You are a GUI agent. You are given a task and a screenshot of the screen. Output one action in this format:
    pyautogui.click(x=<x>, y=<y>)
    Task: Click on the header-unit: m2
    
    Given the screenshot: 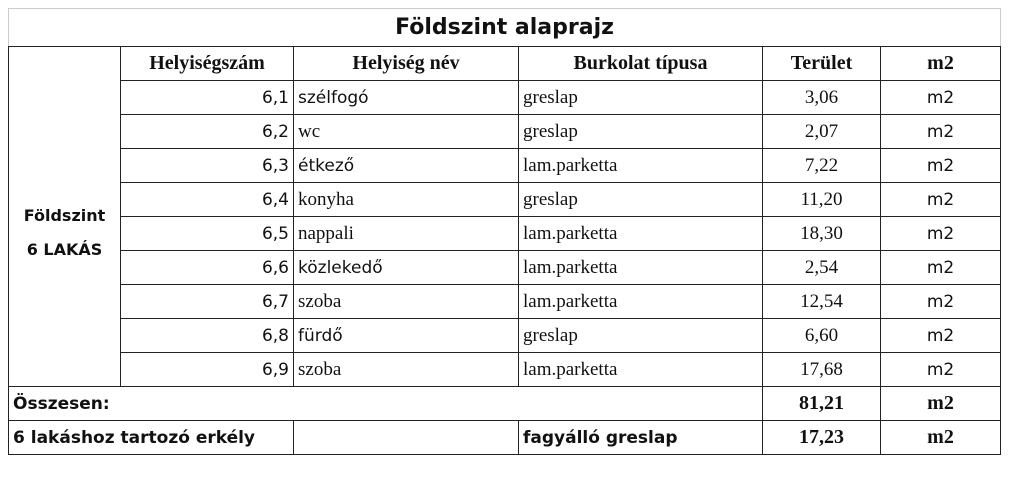 What is the action you would take?
    pyautogui.click(x=940, y=63)
    